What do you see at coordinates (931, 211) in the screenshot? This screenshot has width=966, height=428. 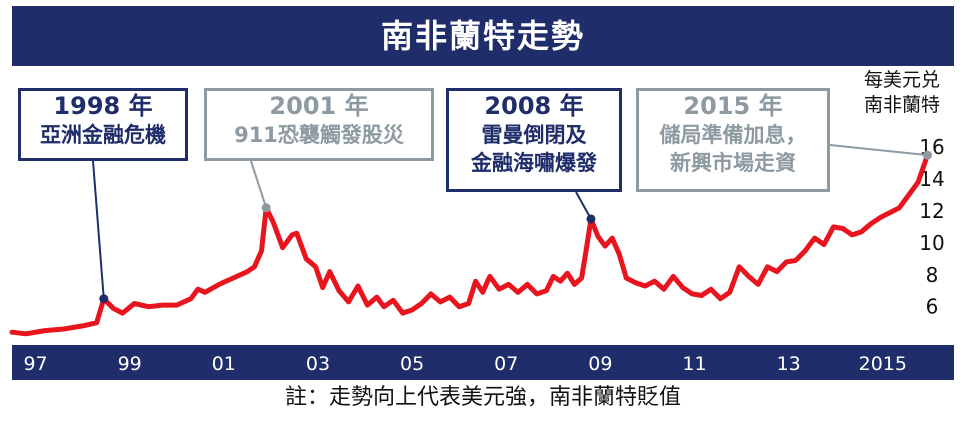 I see `y-tick-label: 12` at bounding box center [931, 211].